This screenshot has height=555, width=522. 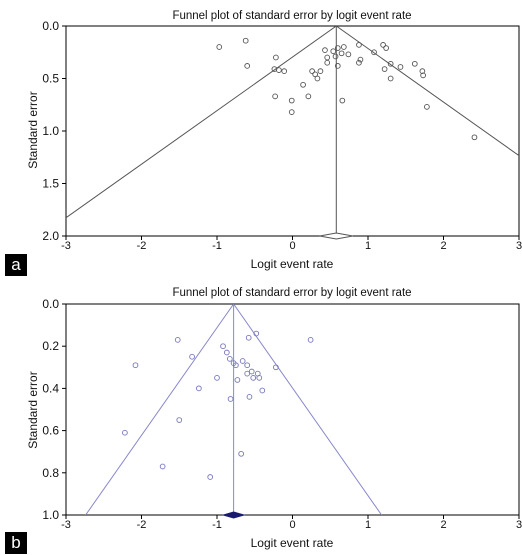 What do you see at coordinates (50, 79) in the screenshot?
I see `y-tick-label: 0.5` at bounding box center [50, 79].